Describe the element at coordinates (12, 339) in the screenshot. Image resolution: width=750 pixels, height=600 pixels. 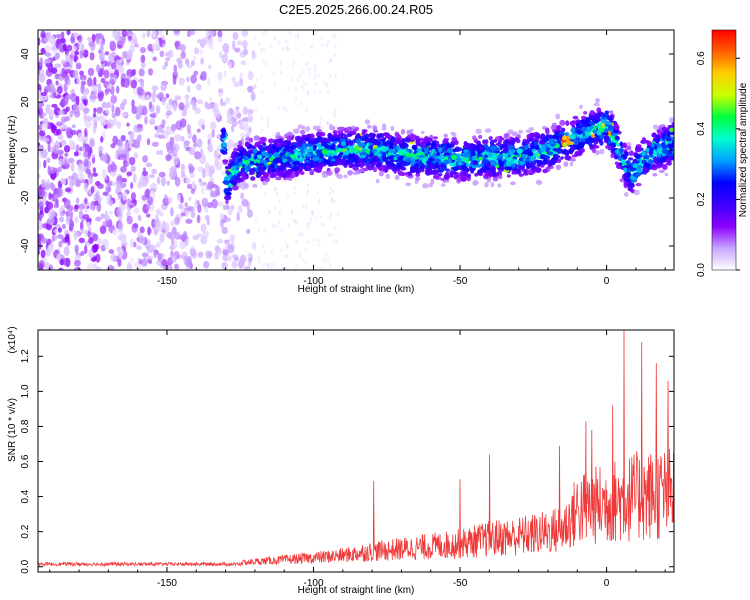
I see `snr-scale-label: (x10⁴)` at that location.